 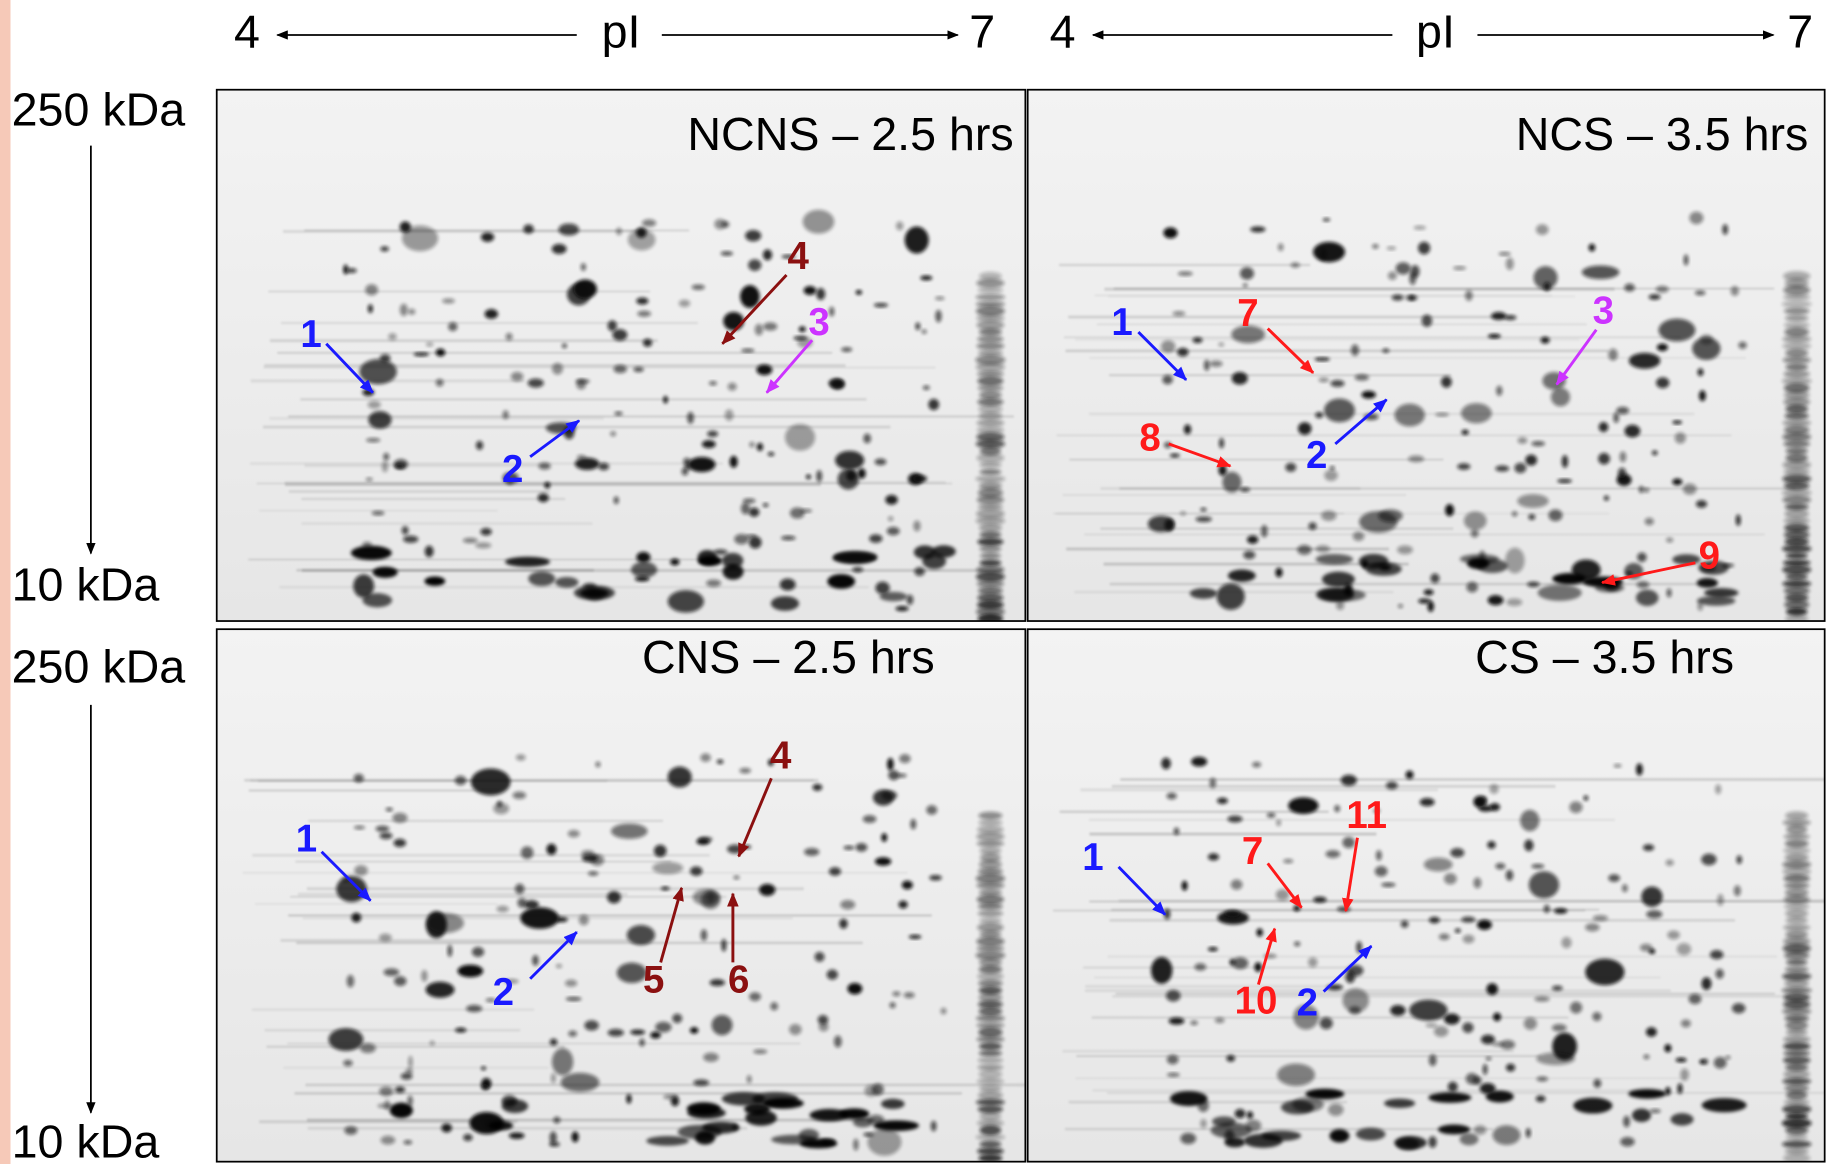 I want to click on spot-label: 6, so click(x=738, y=979).